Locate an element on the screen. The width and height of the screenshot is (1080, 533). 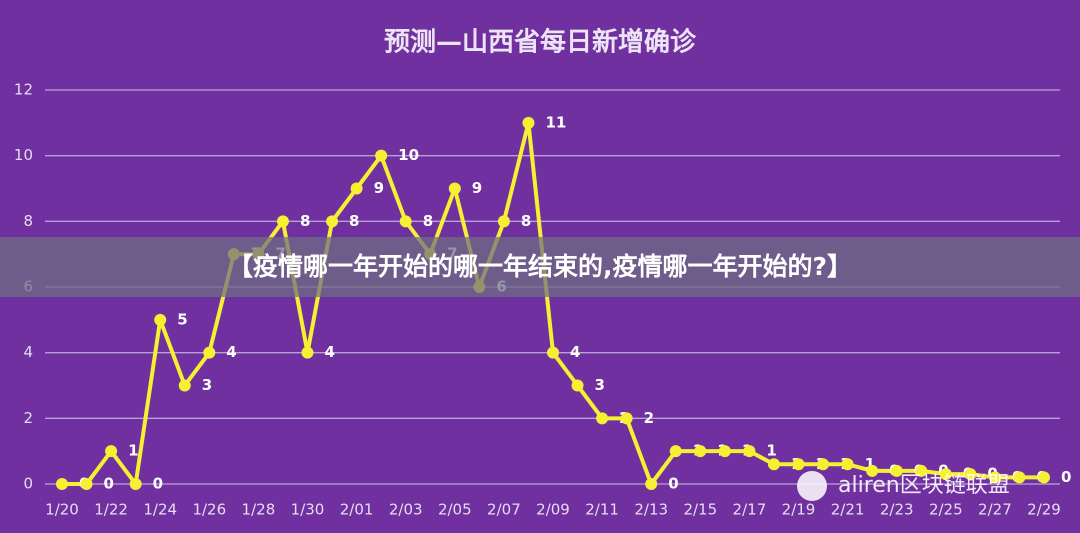
banner-bg is located at coordinates (540, 267).